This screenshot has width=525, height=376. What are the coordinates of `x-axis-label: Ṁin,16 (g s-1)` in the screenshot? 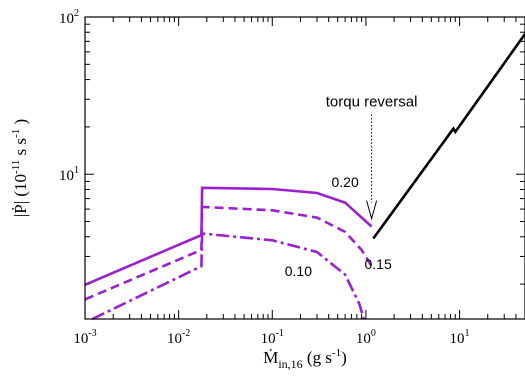 It's located at (305, 359).